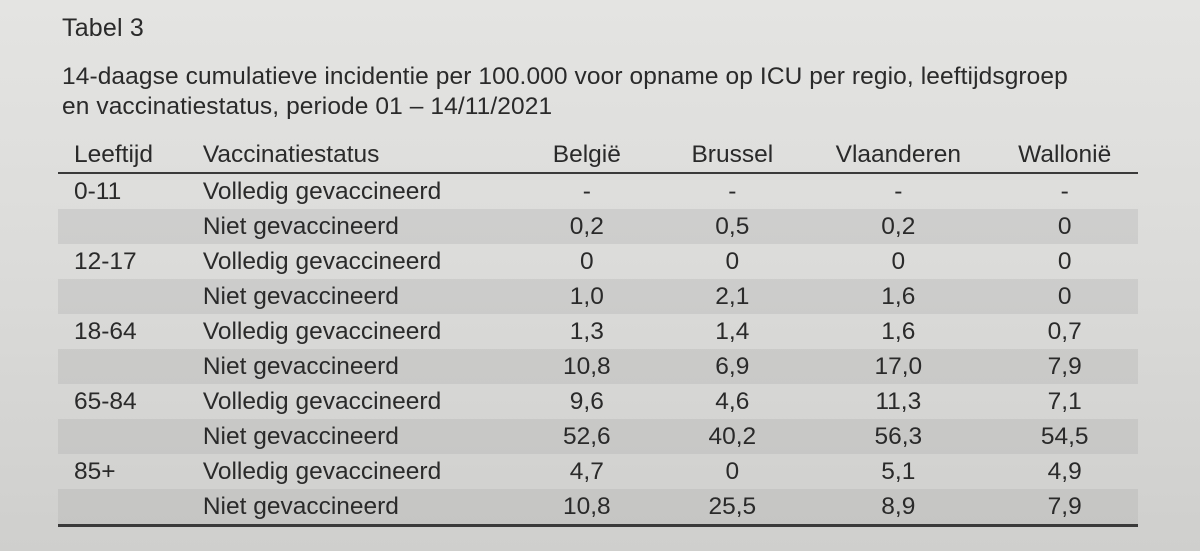 This screenshot has height=551, width=1200. What do you see at coordinates (898, 366) in the screenshot?
I see `value-vlaanderen-cell: 17,0` at bounding box center [898, 366].